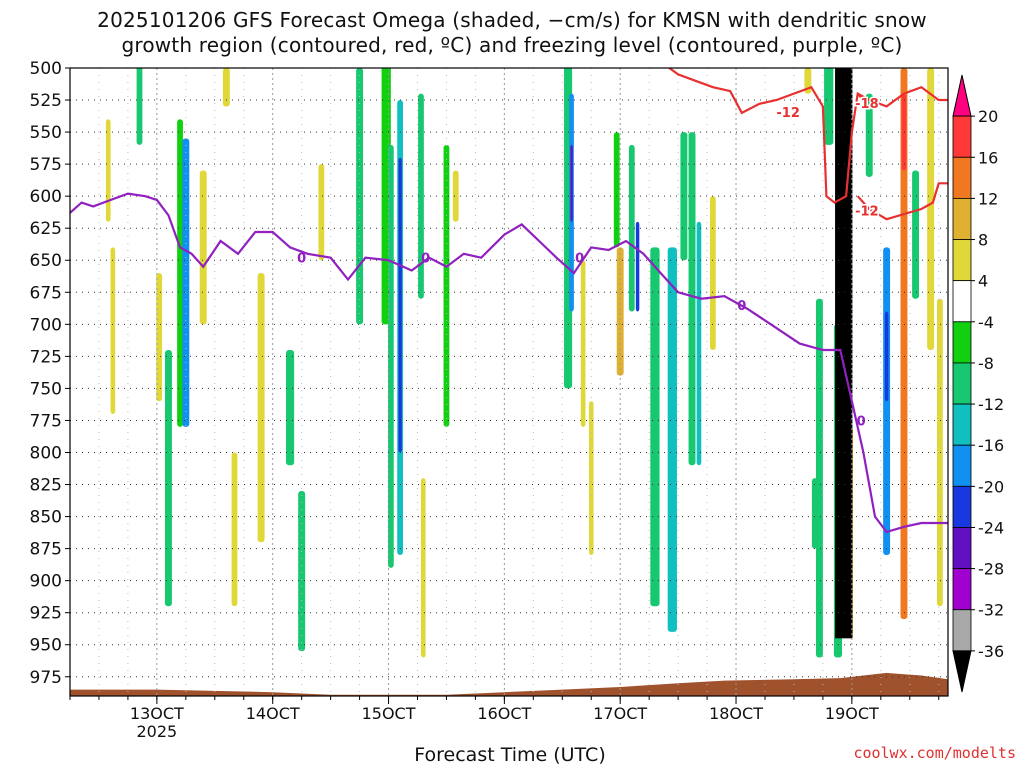 The height and width of the screenshot is (768, 1024). What do you see at coordinates (46, 678) in the screenshot?
I see `y-tick-label: 975` at bounding box center [46, 678].